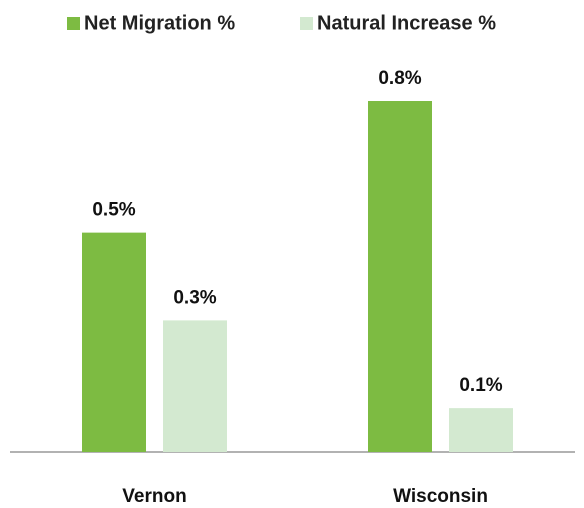 This screenshot has width=584, height=508. What do you see at coordinates (113, 210) in the screenshot?
I see `value-label: 0.5%` at bounding box center [113, 210].